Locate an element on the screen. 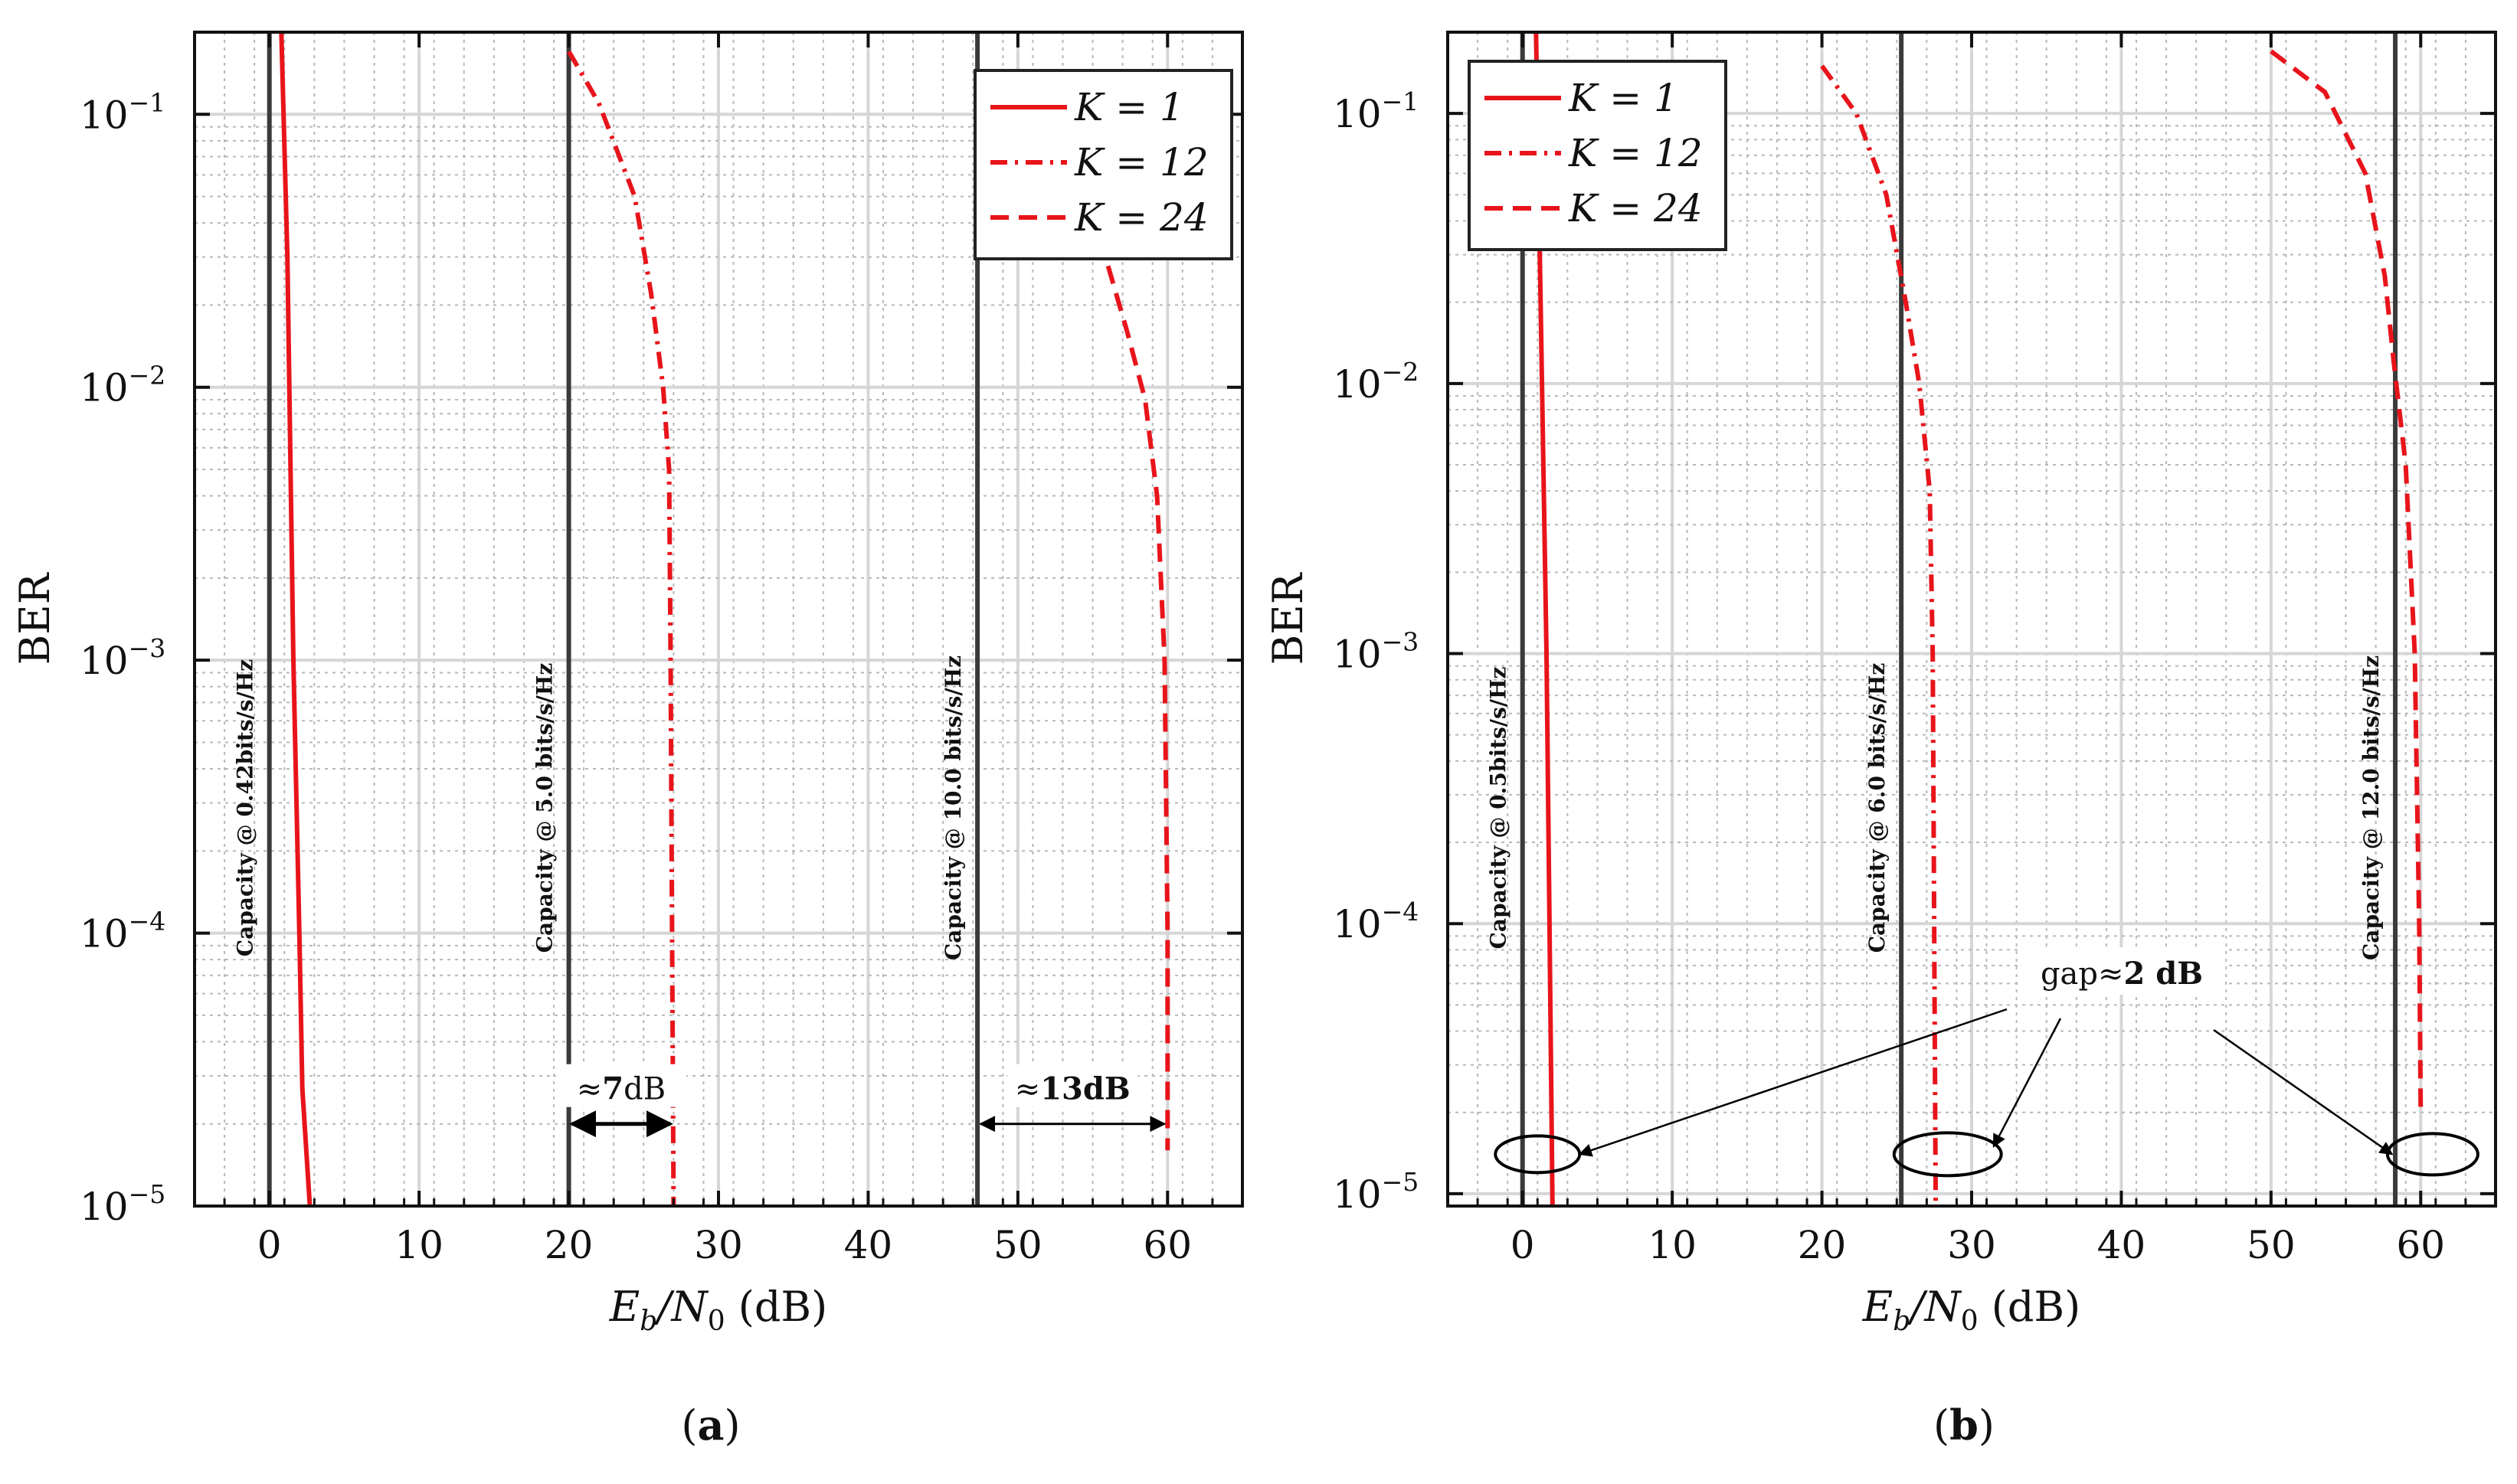 The image size is (2517, 1484). panel-a-y-tick-label: 10⁻³ is located at coordinates (122, 658).